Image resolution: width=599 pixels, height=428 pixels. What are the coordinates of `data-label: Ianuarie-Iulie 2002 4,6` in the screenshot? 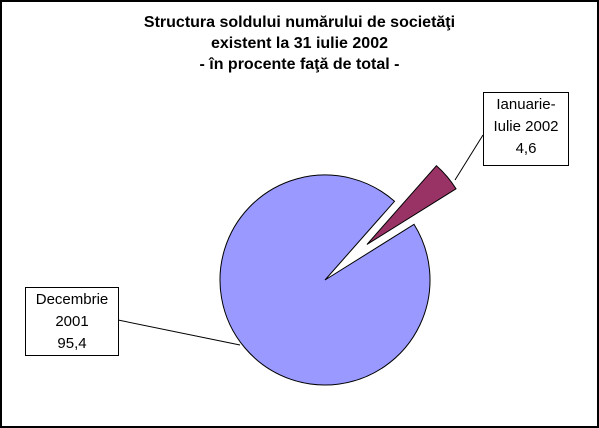 It's located at (526, 129).